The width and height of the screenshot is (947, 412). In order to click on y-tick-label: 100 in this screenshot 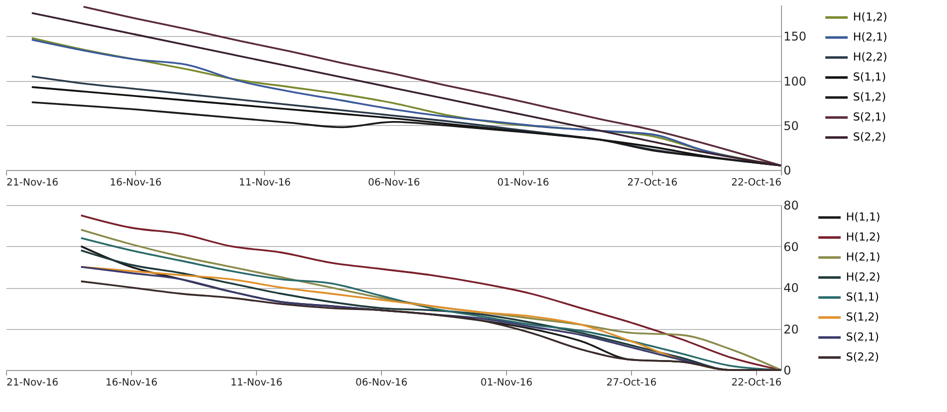, I will do `click(795, 81)`.